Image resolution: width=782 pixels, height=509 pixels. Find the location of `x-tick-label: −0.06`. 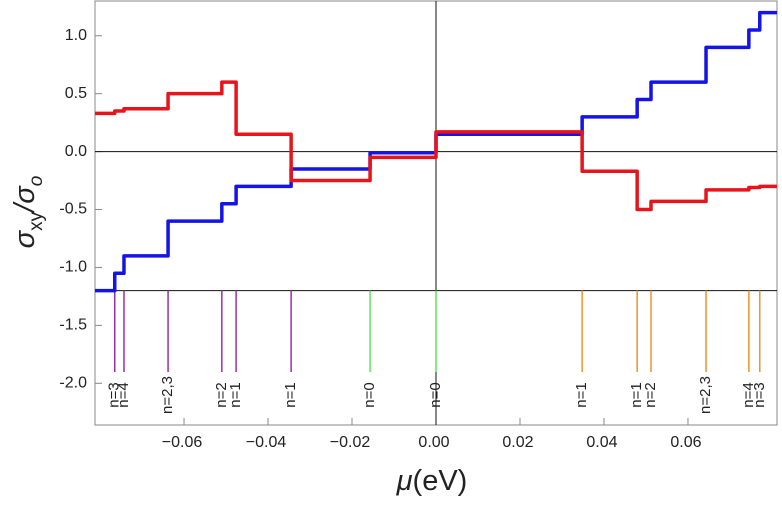

x-tick-label: −0.06 is located at coordinates (182, 442).